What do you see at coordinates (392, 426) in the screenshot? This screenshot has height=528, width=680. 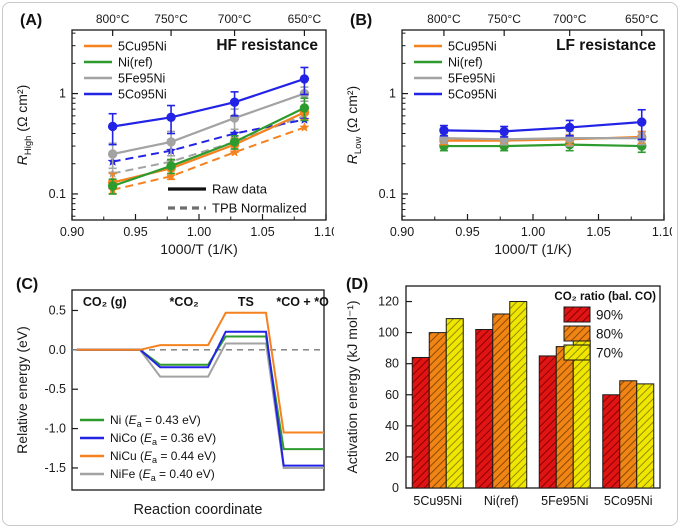 I see `svg-text: 40` at bounding box center [392, 426].